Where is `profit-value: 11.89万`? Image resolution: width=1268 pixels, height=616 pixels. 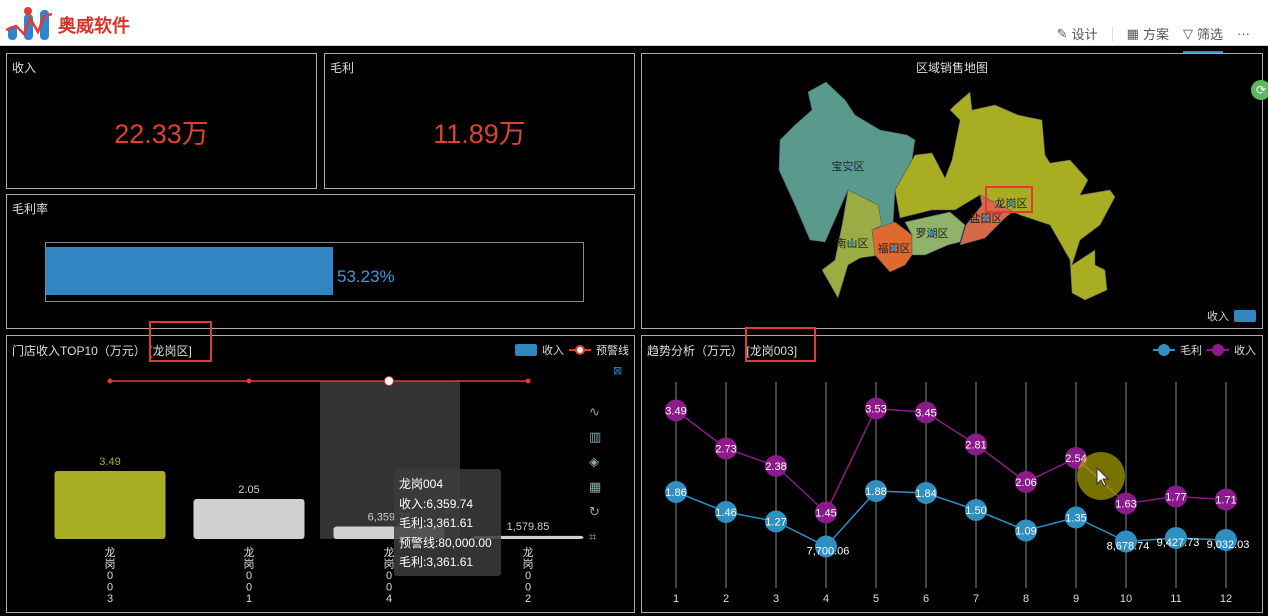
profit-value: 11.89万 is located at coordinates (479, 134).